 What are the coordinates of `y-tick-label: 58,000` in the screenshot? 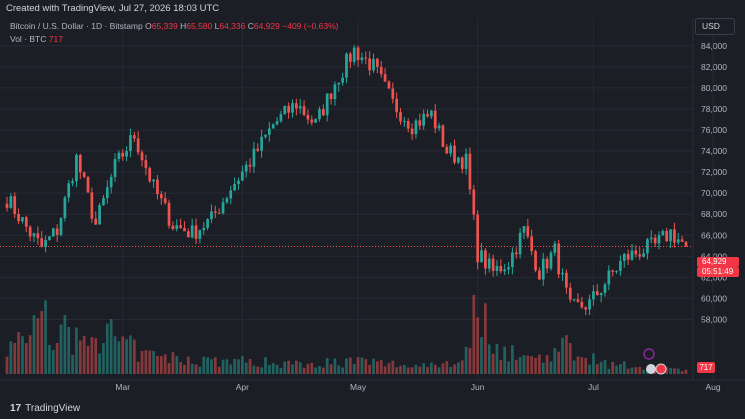 It's located at (714, 319).